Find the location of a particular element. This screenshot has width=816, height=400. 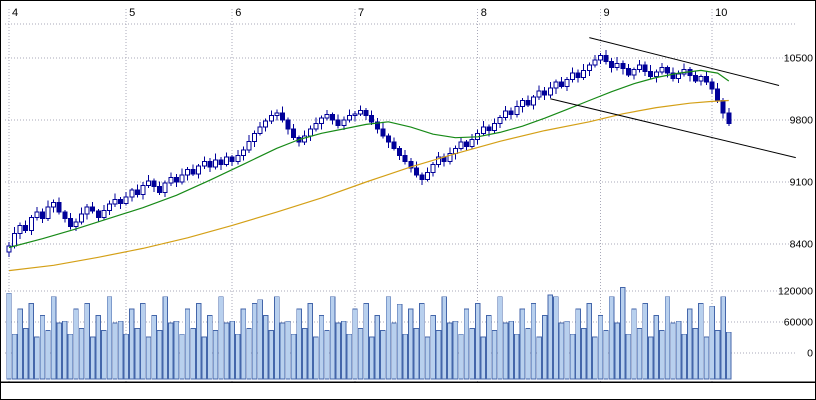

price-tick-label: 9100 is located at coordinates (802, 183).